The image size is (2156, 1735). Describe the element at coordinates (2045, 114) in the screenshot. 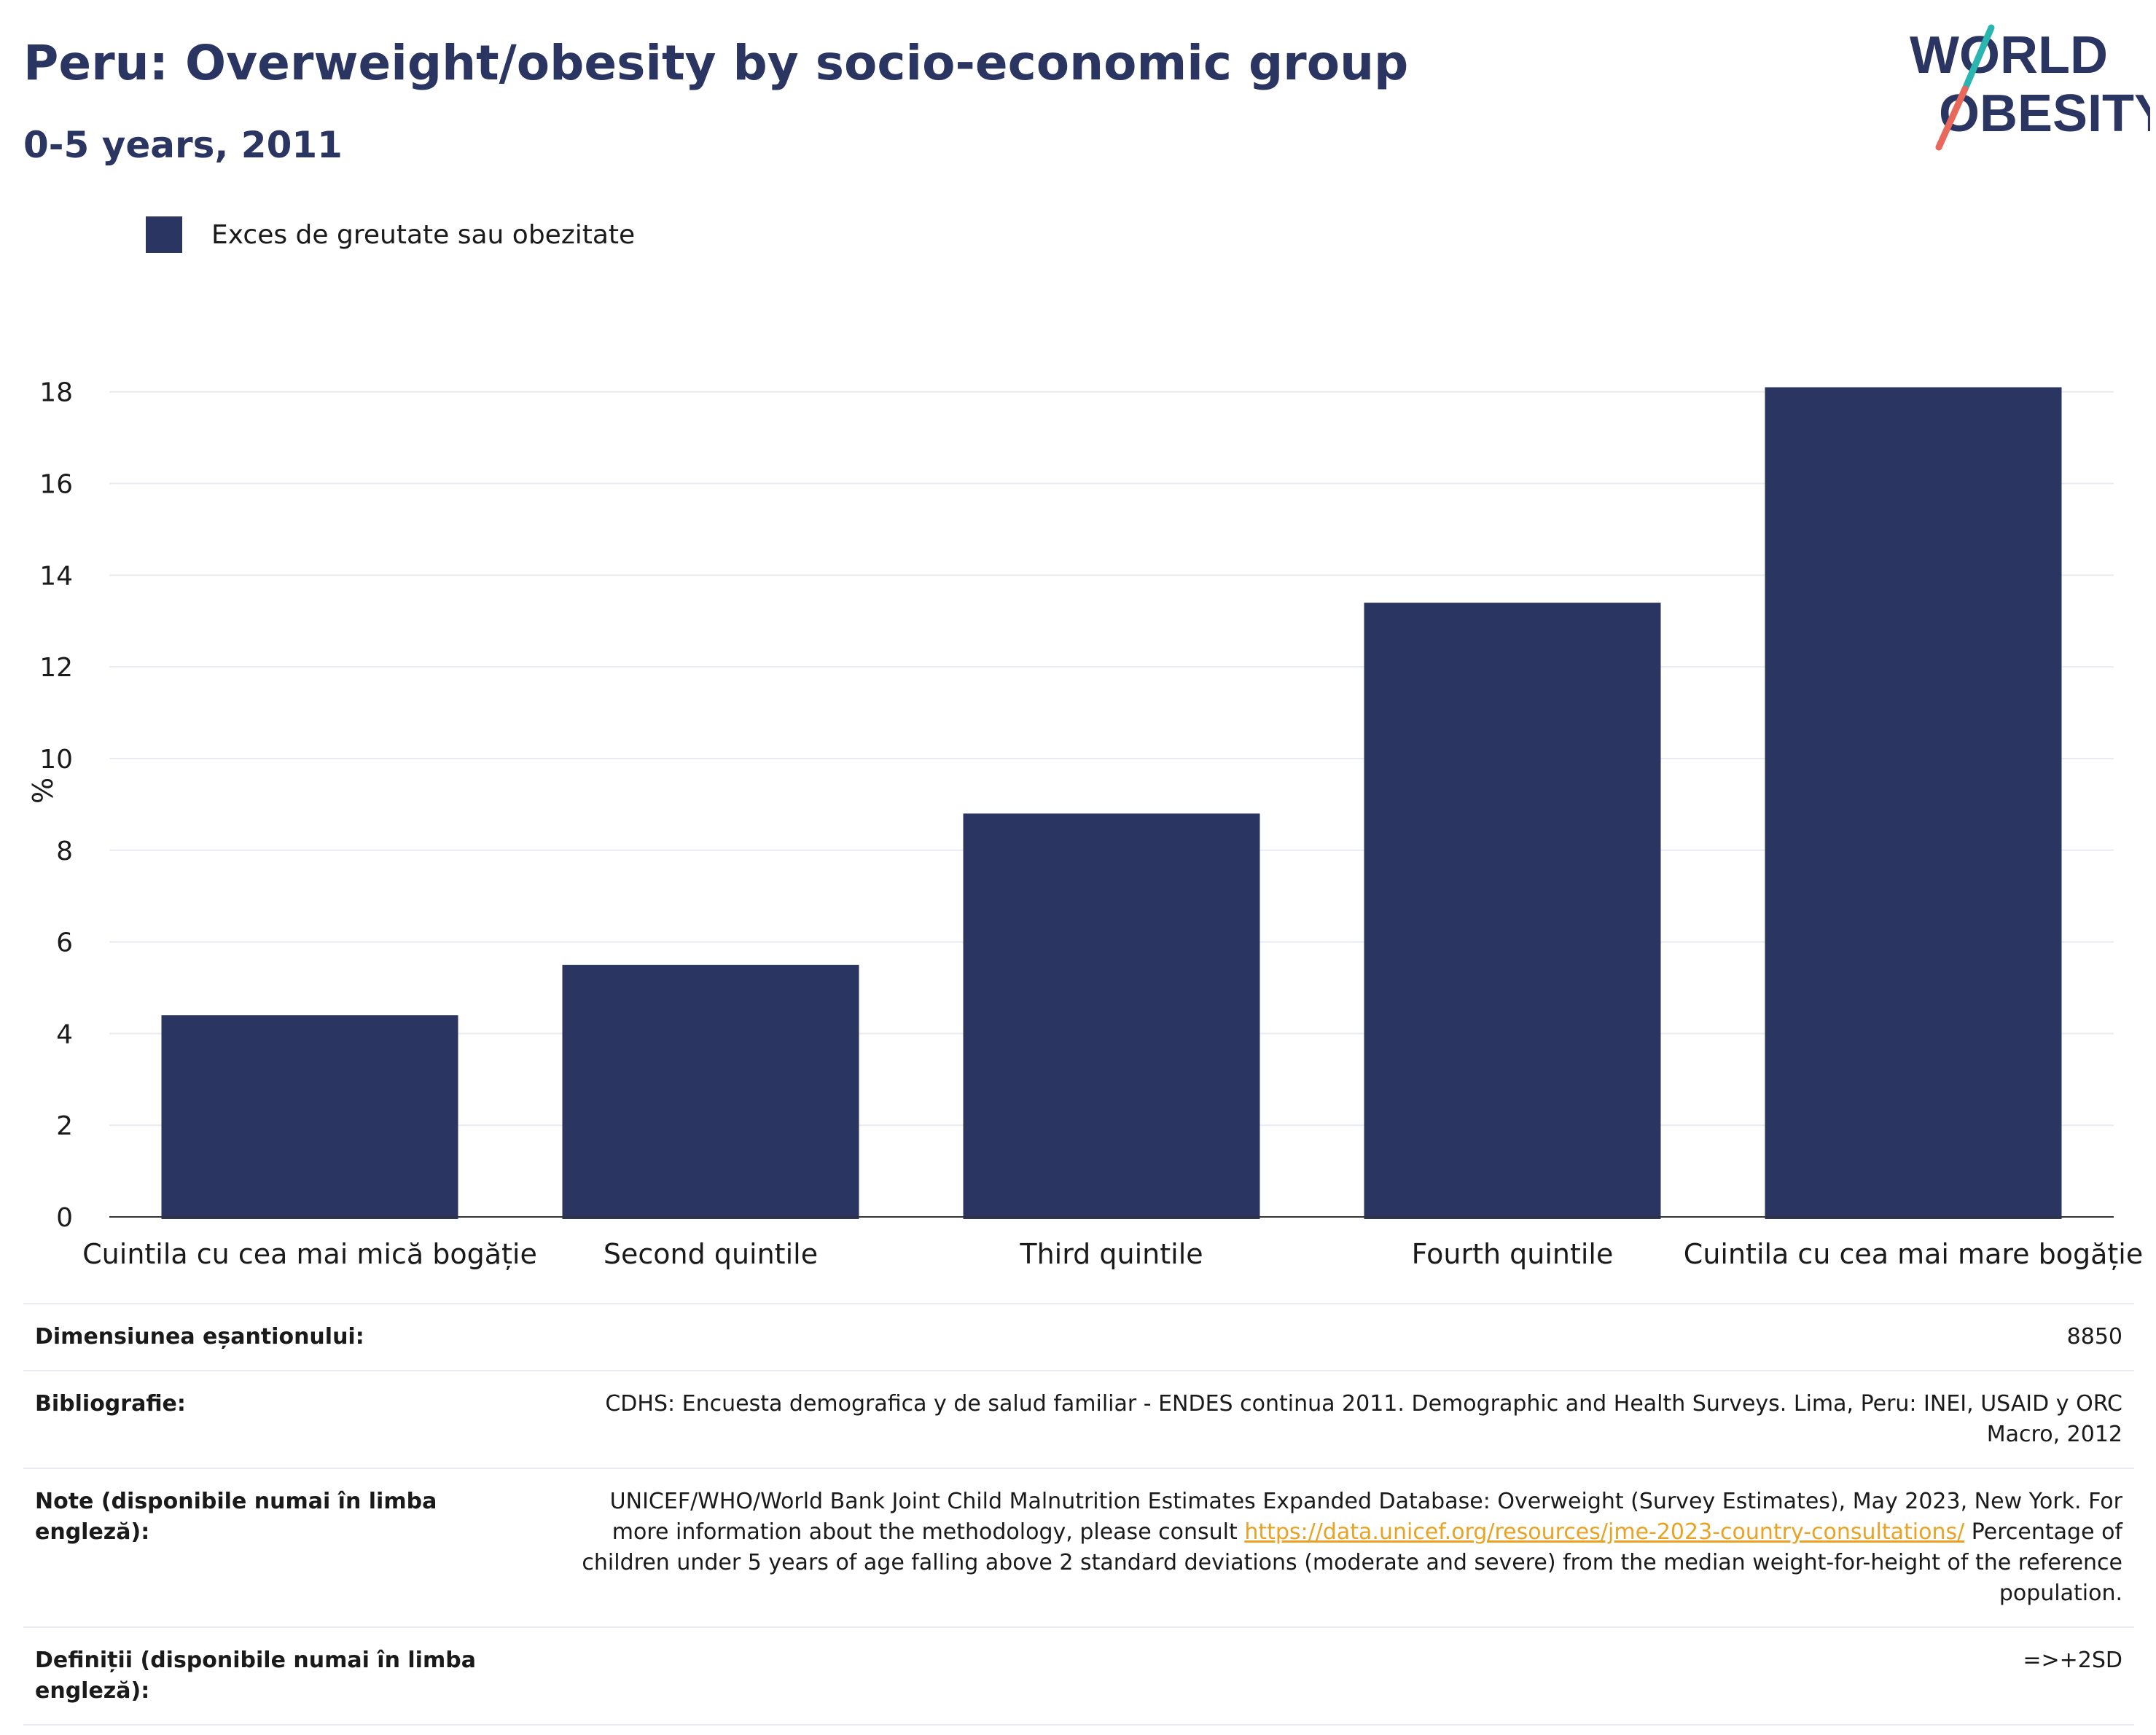

I see `logo-line2: OBESITY` at that location.